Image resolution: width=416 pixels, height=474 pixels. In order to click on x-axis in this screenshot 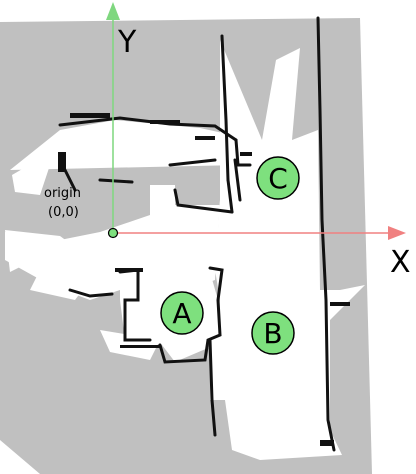, I will do `click(259, 233)`.